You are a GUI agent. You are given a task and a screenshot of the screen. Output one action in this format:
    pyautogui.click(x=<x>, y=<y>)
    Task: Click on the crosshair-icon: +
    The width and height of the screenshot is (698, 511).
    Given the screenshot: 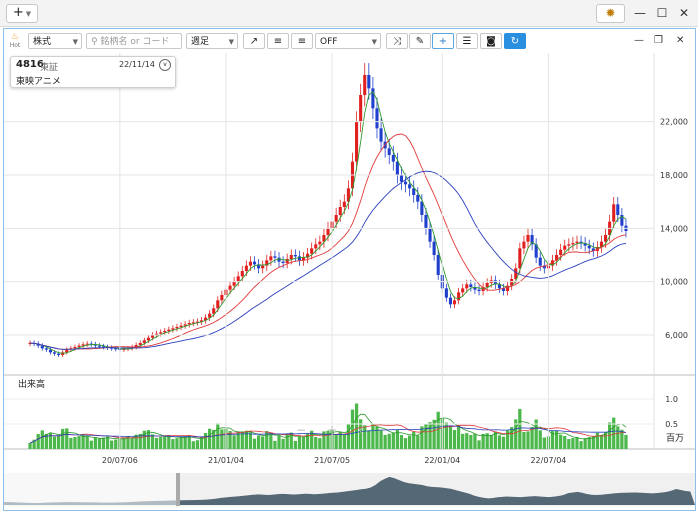 What is the action you would take?
    pyautogui.click(x=443, y=41)
    